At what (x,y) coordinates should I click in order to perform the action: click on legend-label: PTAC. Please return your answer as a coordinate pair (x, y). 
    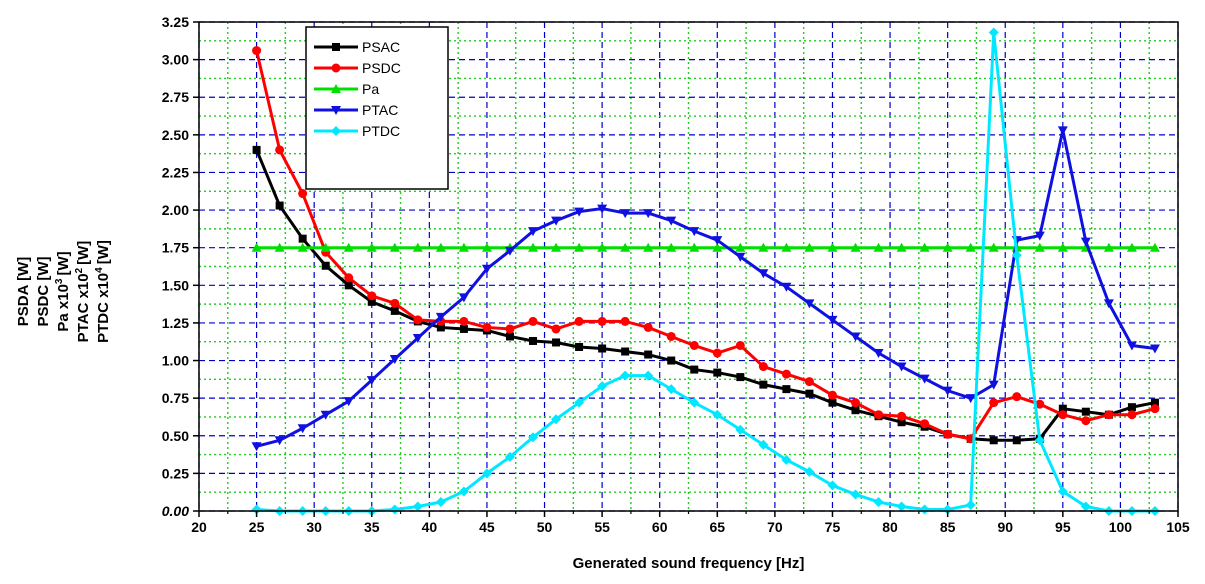
    Looking at the image, I should click on (380, 110).